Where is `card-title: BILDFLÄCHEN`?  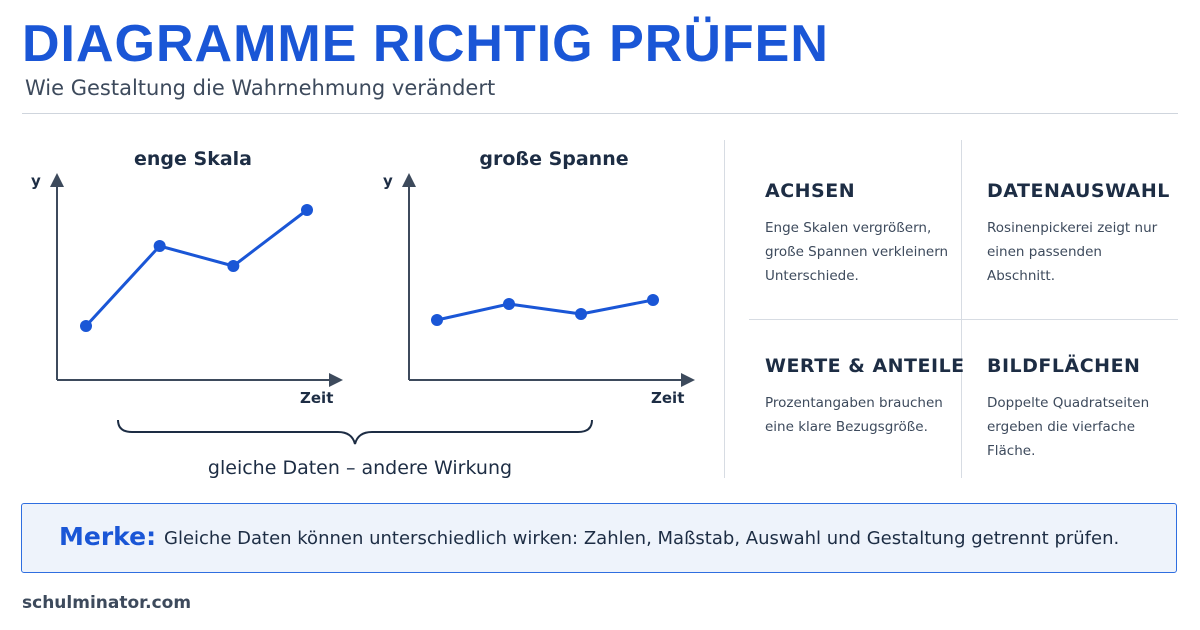 card-title: BILDFLÄCHEN is located at coordinates (1064, 366).